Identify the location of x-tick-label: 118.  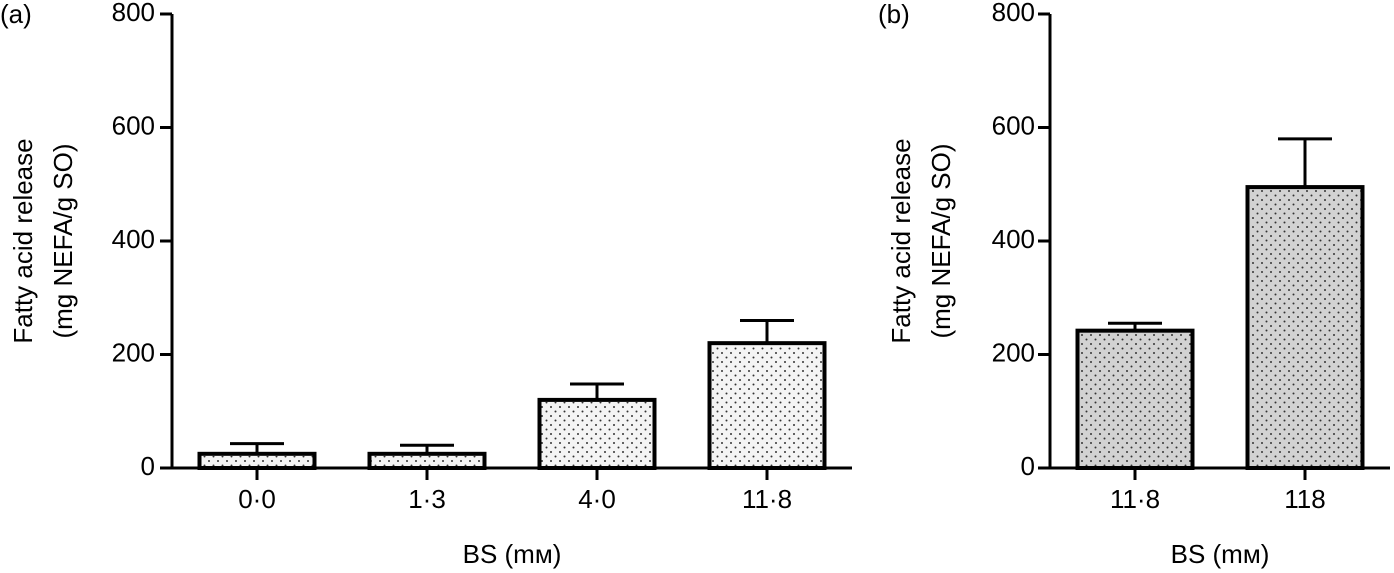
(1304, 499).